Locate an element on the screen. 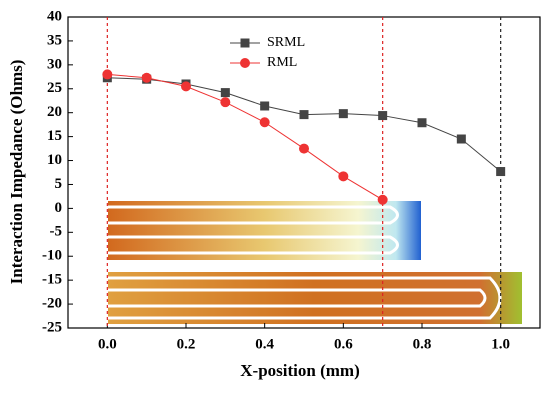 The width and height of the screenshot is (550, 393). inset-top is located at coordinates (264, 230).